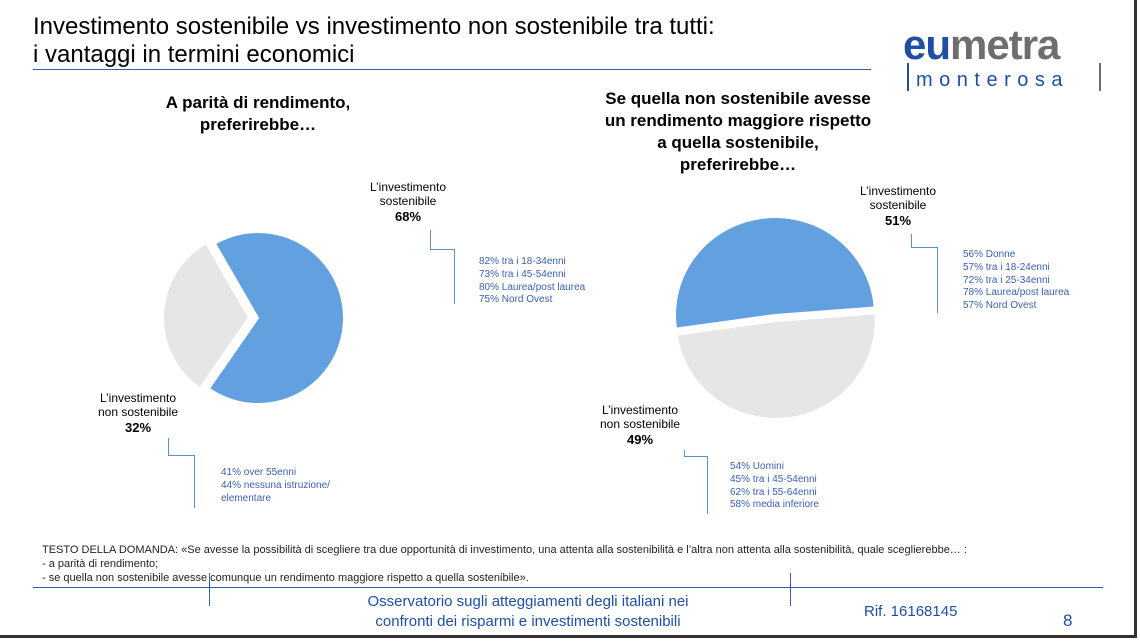  Describe the element at coordinates (408, 216) in the screenshot. I see `chart1-slice1-value: 68%` at that location.